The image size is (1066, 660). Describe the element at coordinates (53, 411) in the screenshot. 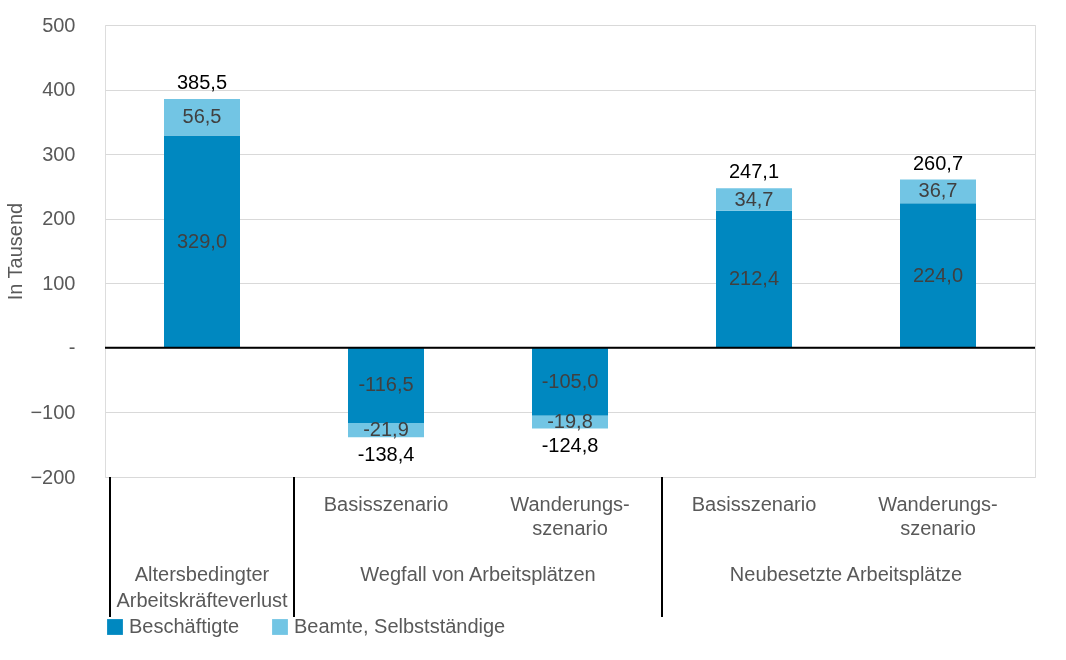

I see `y-tick-label: −100` at that location.